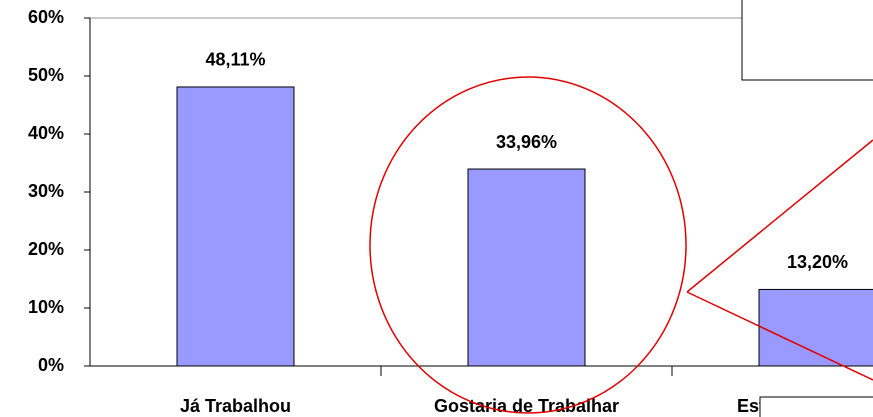 The image size is (873, 417). Describe the element at coordinates (817, 262) in the screenshot. I see `data-label: 13,20%` at that location.